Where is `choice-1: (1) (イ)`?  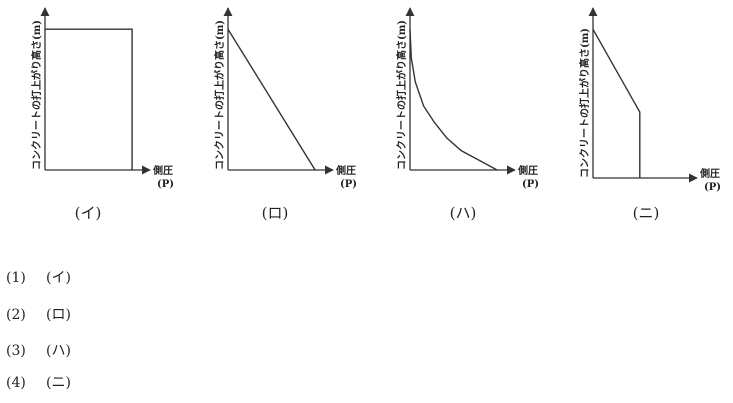 choice-1: (1) (イ) is located at coordinates (38, 278).